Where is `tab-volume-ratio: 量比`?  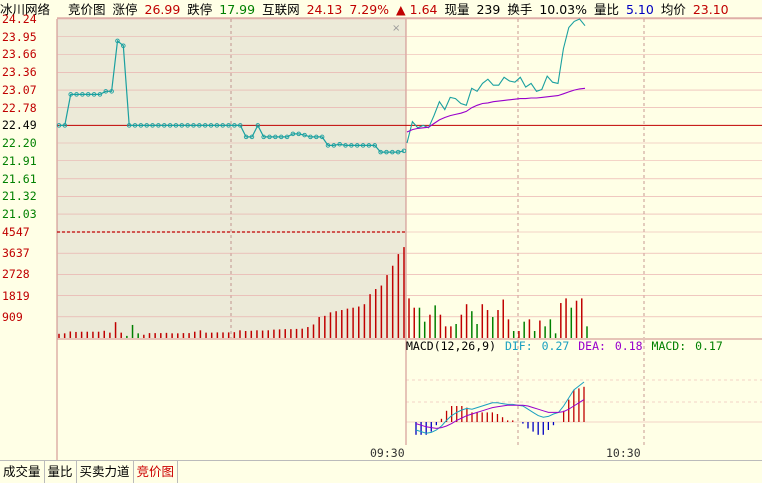
tab-volume-ratio: 量比 is located at coordinates (61, 472).